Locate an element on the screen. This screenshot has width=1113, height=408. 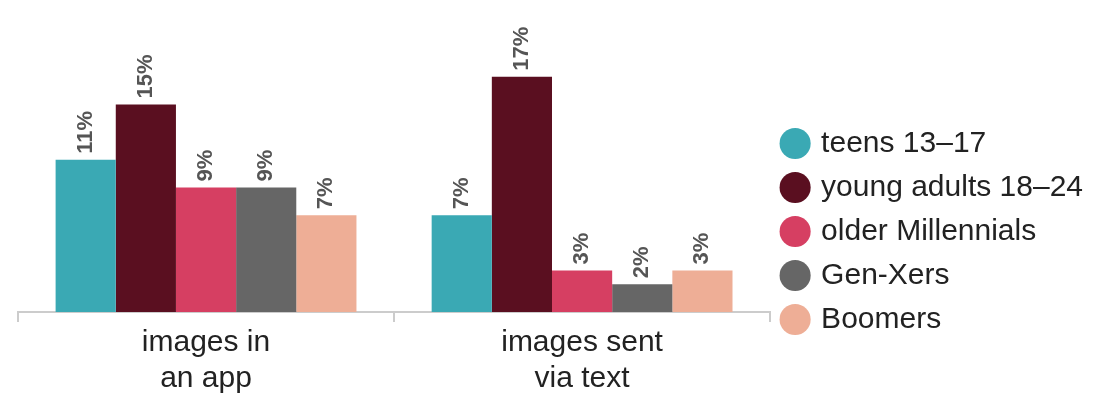
data-label: 15% is located at coordinates (144, 76).